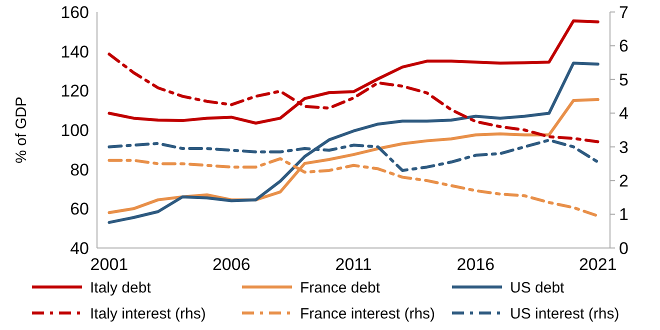 This screenshot has width=660, height=330. Describe the element at coordinates (74, 52) in the screenshot. I see `y-tick-label: 140` at that location.